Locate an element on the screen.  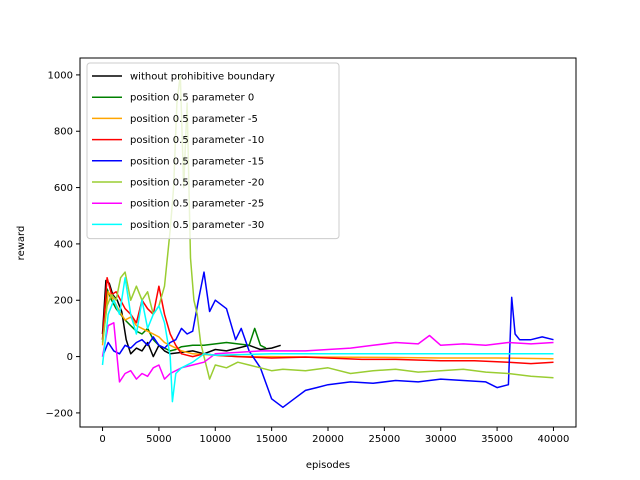
y-tick-label: 800 is located at coordinates (63, 132).